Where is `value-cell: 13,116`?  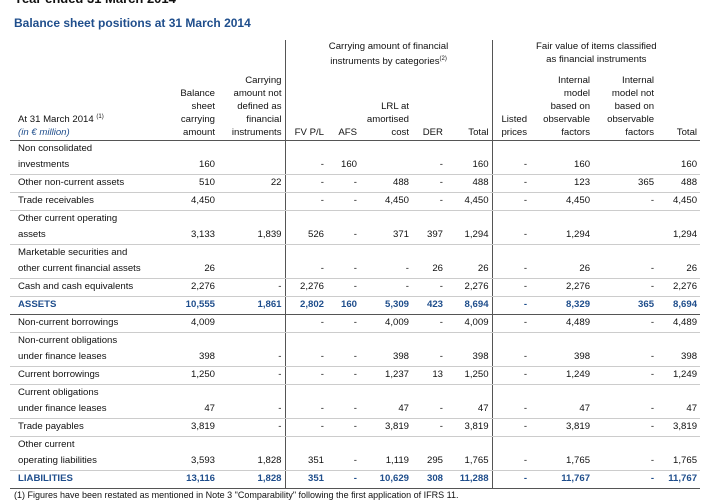 value-cell: 13,116 is located at coordinates (194, 480).